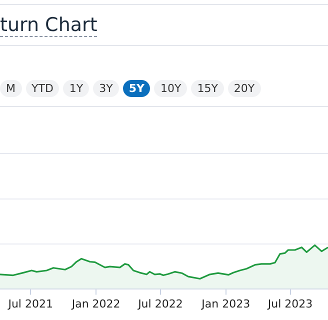  What do you see at coordinates (11, 88) in the screenshot?
I see `text: M` at bounding box center [11, 88].